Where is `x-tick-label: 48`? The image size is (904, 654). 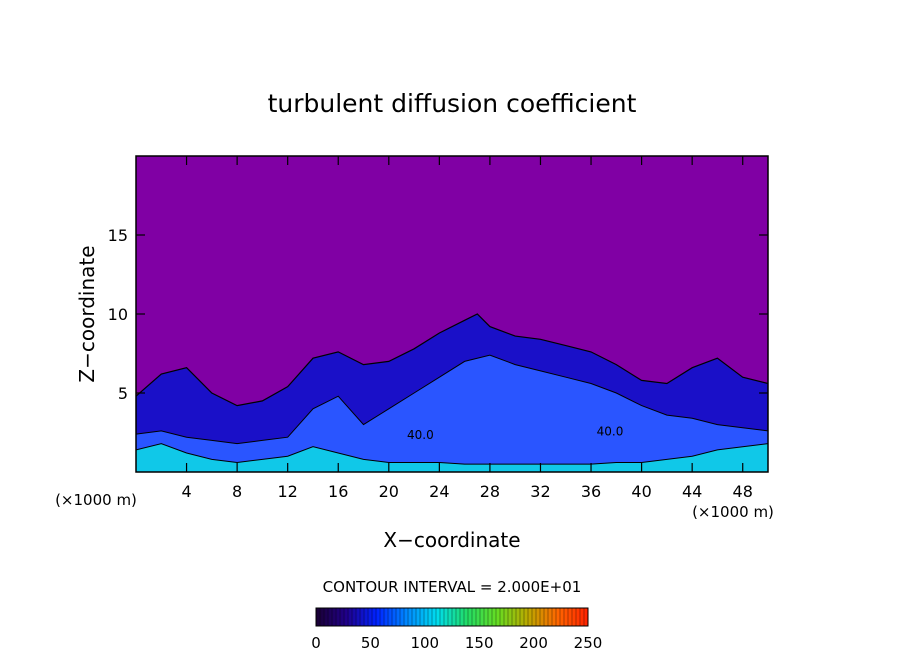 x-tick-label: 48 is located at coordinates (743, 491).